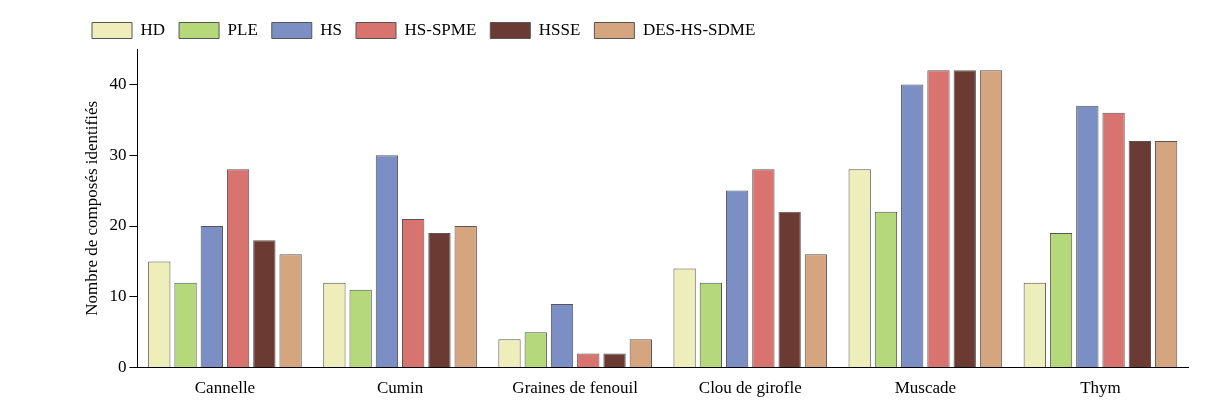 The image size is (1206, 410). What do you see at coordinates (559, 29) in the screenshot?
I see `legend-label: HSSE` at bounding box center [559, 29].